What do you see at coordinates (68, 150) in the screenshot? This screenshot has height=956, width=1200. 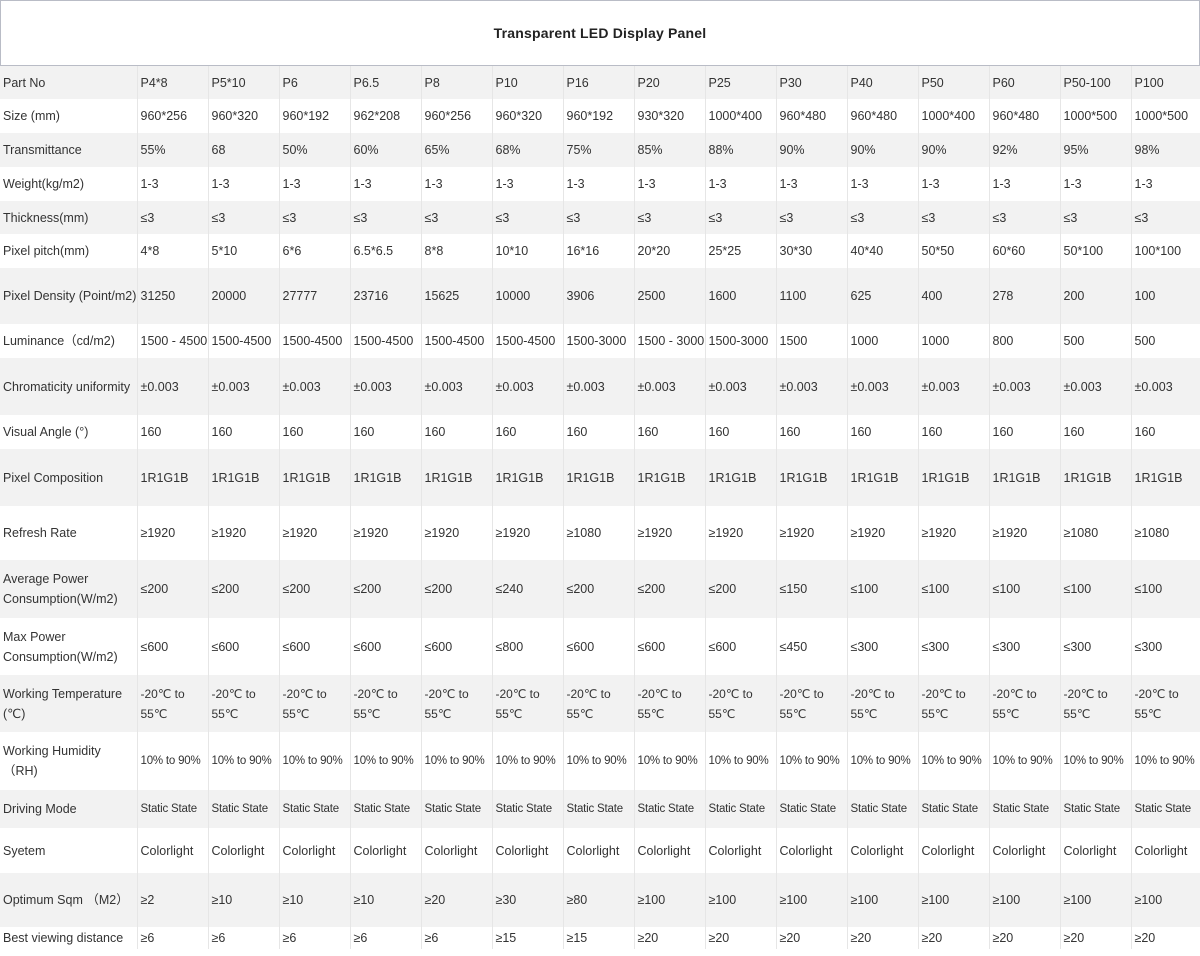 I see `row-label: Transmittance` at bounding box center [68, 150].